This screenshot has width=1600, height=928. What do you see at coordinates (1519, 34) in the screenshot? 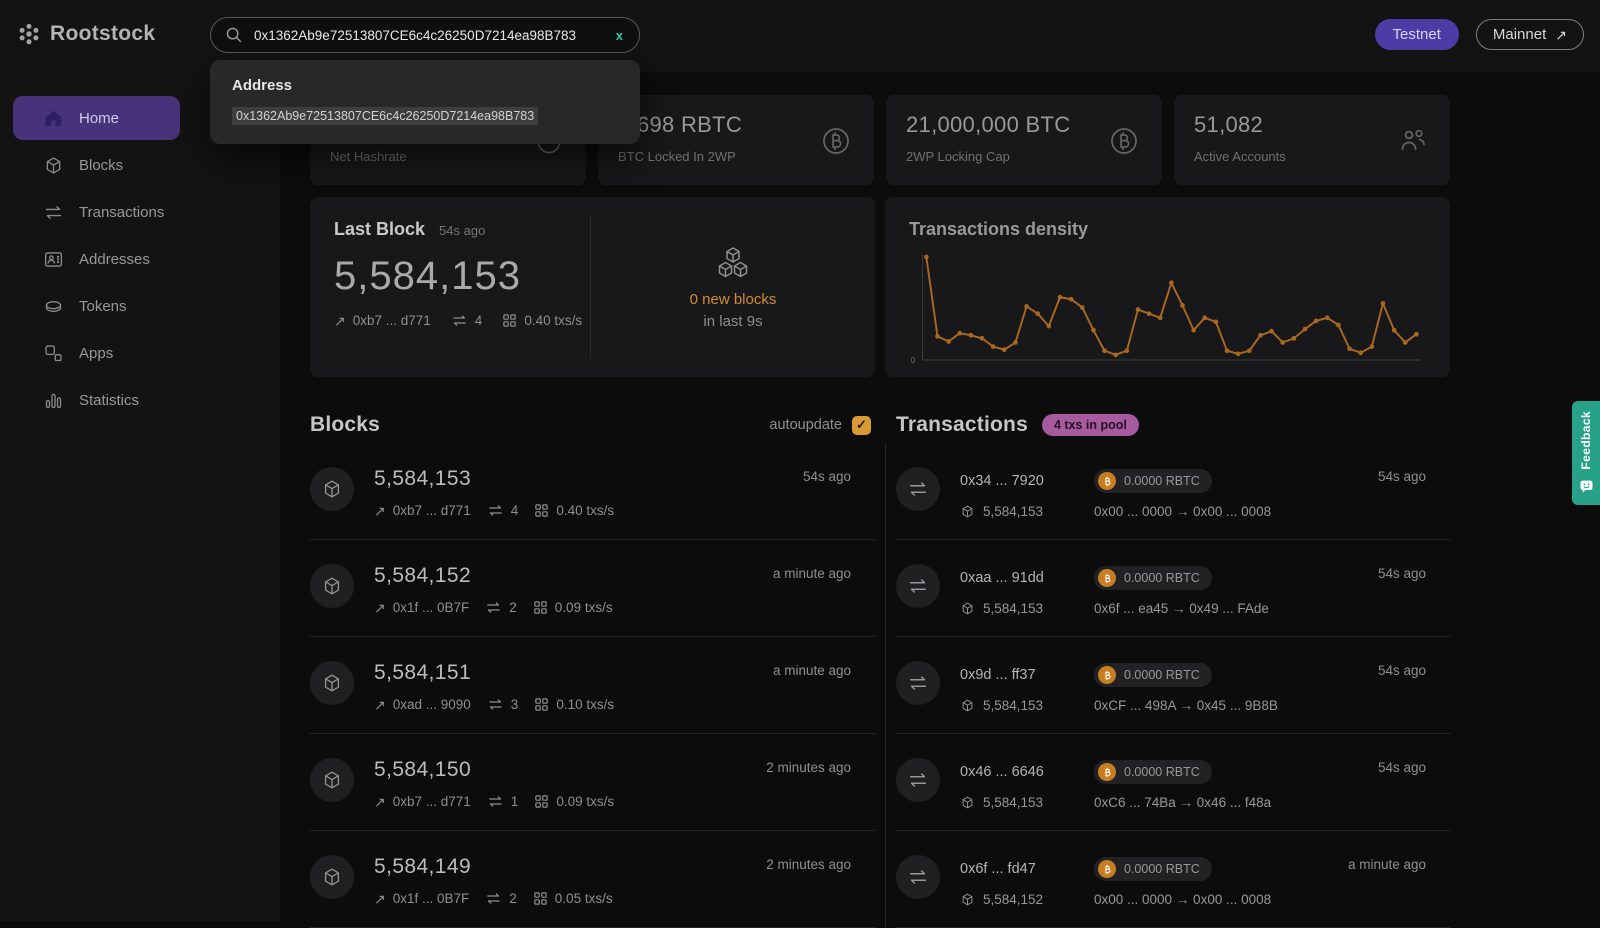
I see `mainnet-label: Mainnet` at bounding box center [1519, 34].